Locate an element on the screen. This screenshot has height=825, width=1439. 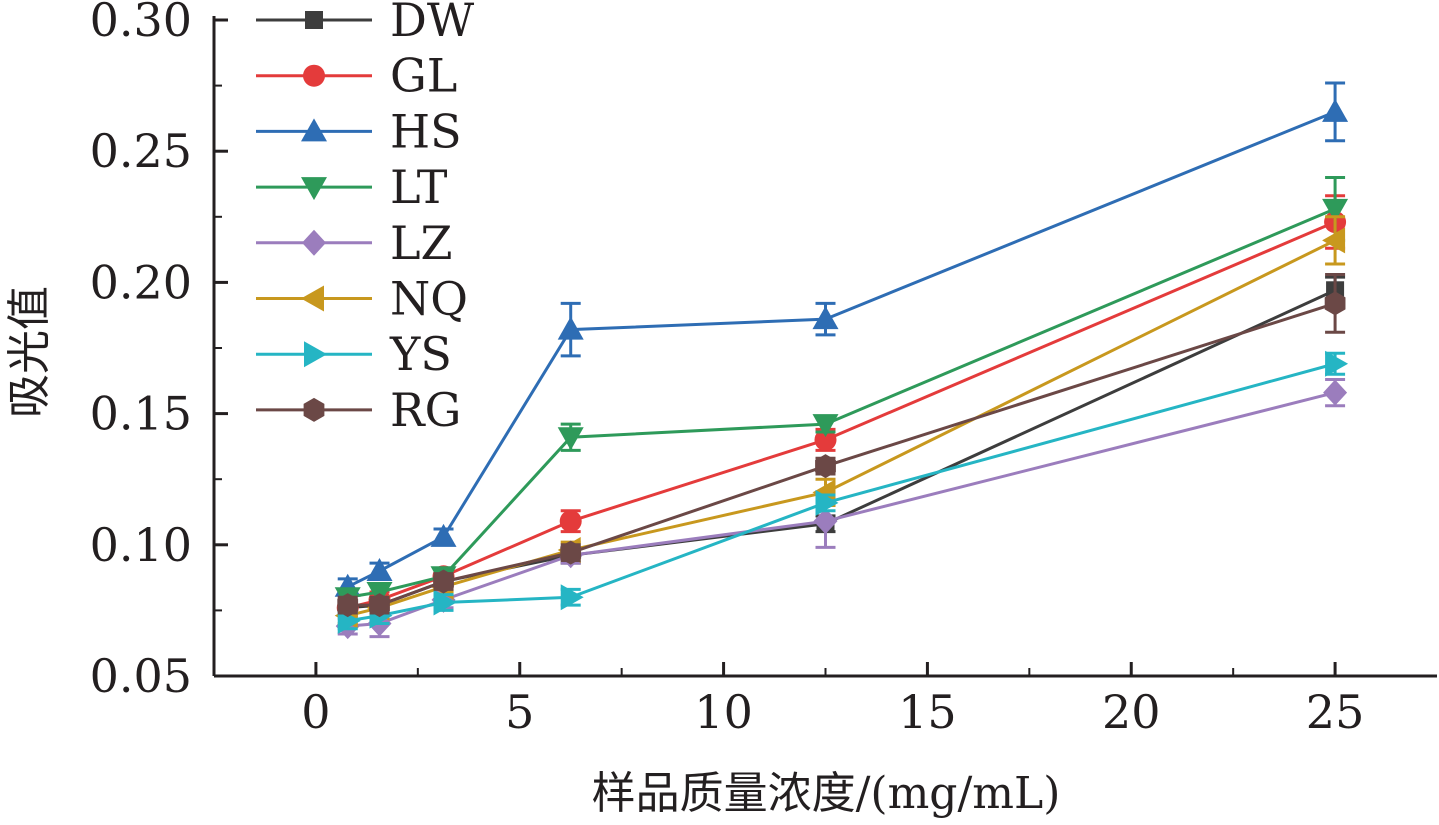
x-tick-label: 25 is located at coordinates (1335, 712).